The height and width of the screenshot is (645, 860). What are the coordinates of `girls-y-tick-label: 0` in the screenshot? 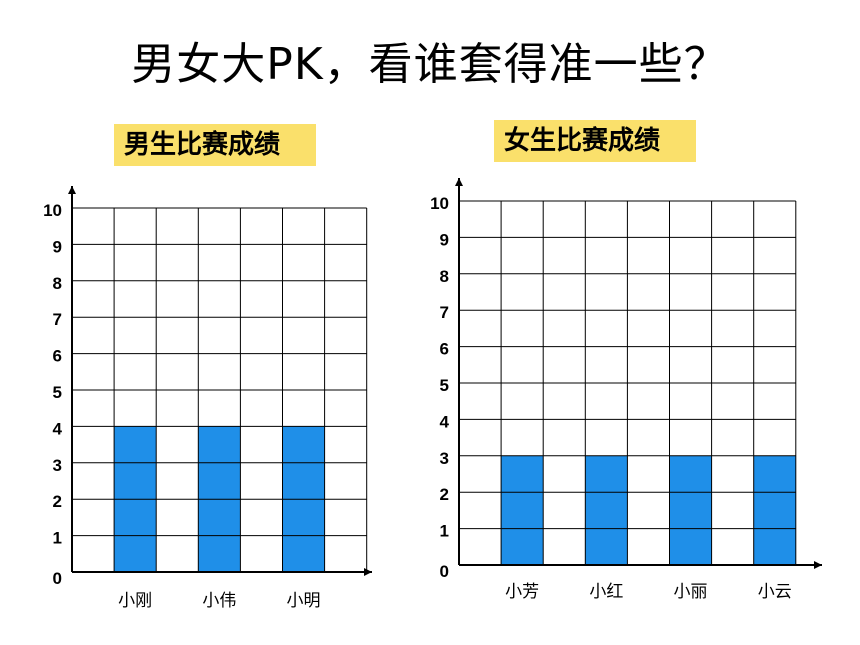 It's located at (444, 571).